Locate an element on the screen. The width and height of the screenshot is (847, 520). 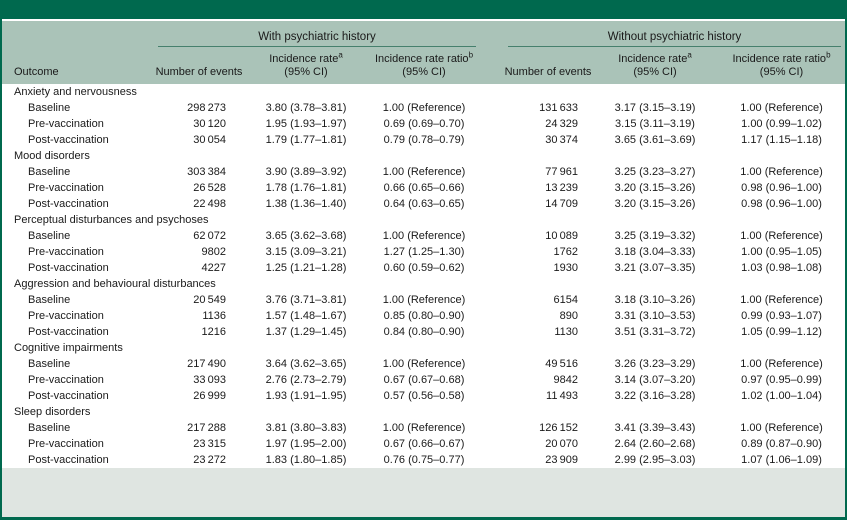
ratio-label: Incidence rate ratio is located at coordinates (422, 59).